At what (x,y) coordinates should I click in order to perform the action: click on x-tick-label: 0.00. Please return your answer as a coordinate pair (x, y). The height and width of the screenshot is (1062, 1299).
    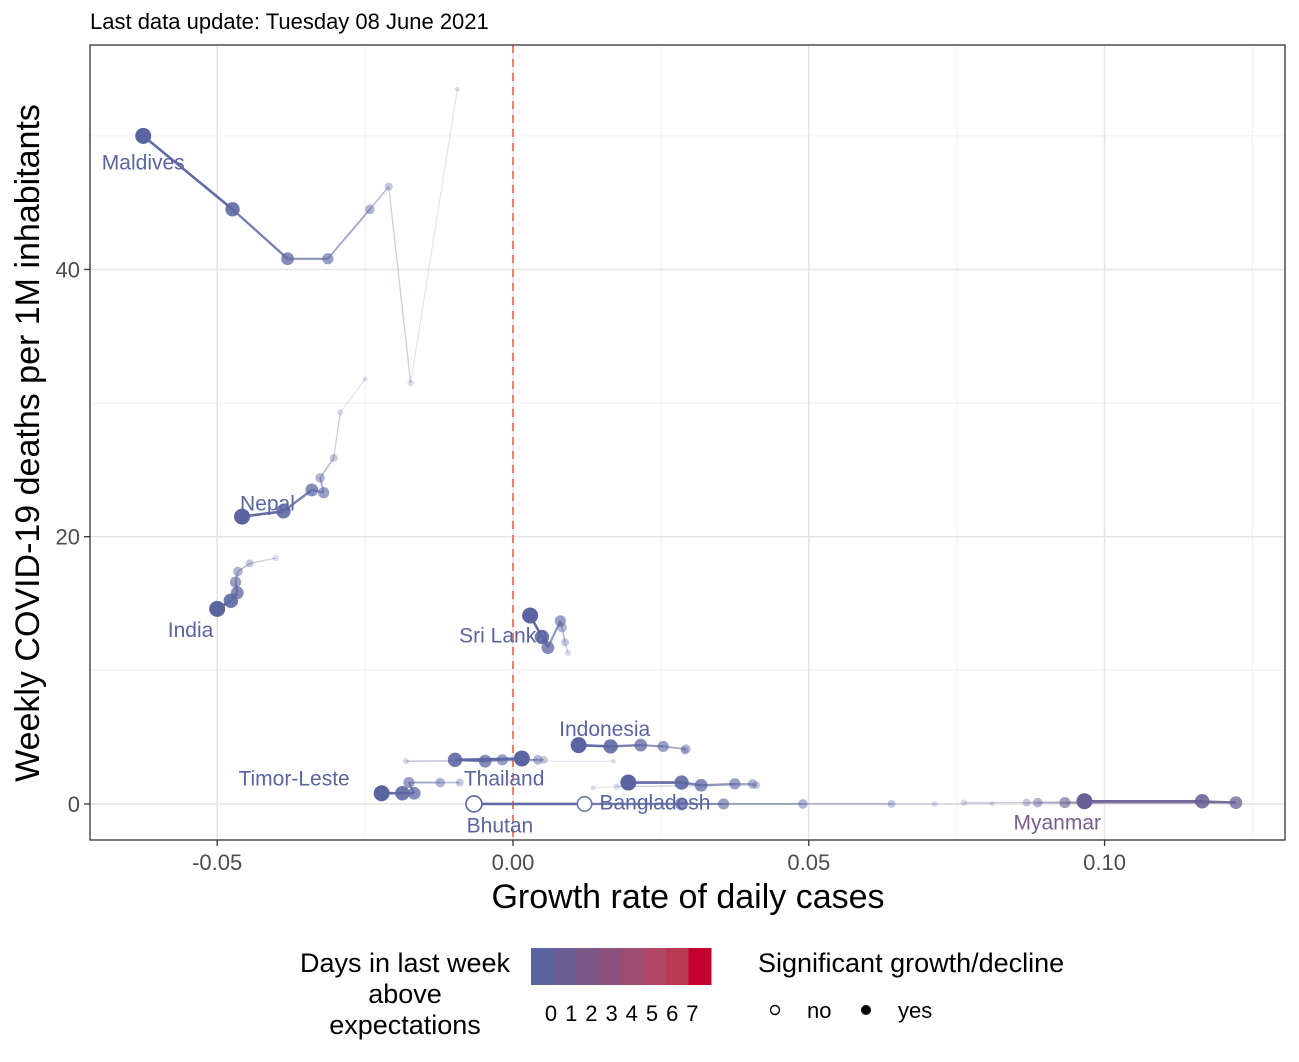
    Looking at the image, I should click on (513, 862).